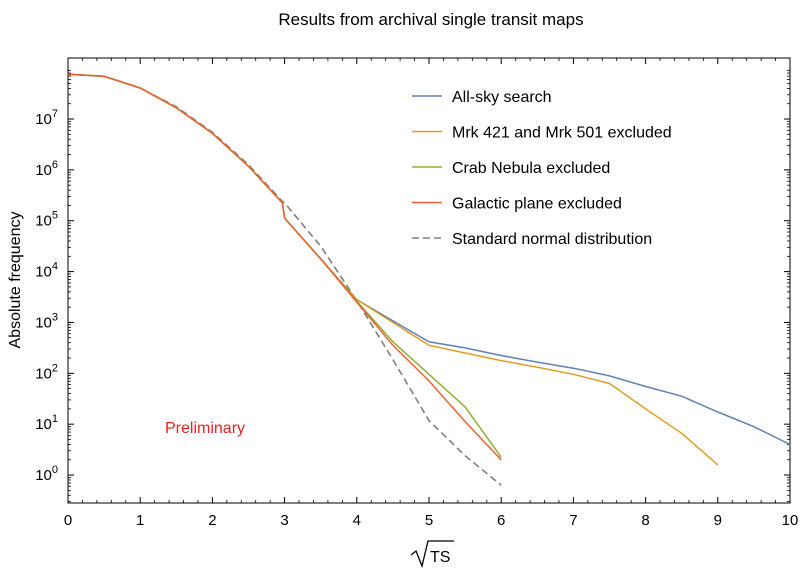  Describe the element at coordinates (357, 520) in the screenshot. I see `x-tick-label: 4` at that location.